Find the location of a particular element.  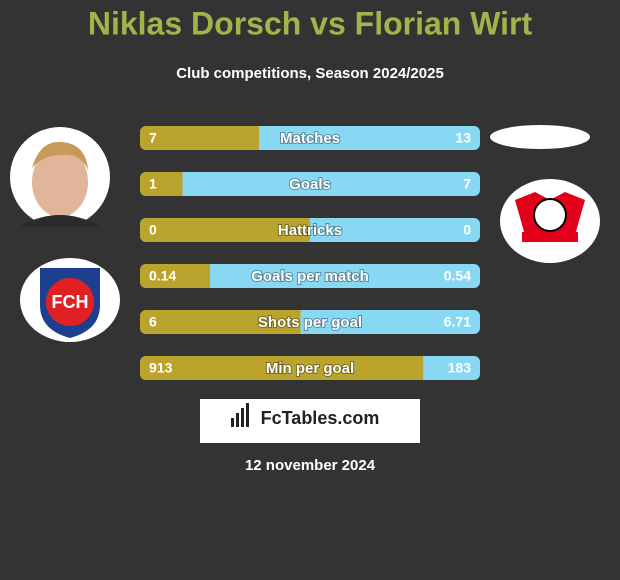

left-value: 913 is located at coordinates (161, 368).